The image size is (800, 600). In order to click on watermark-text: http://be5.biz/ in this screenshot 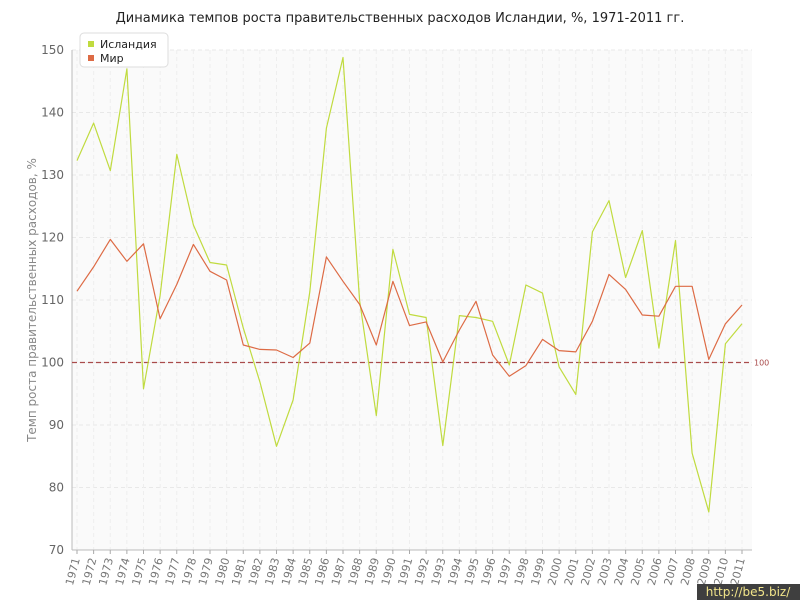, I will do `click(748, 592)`.